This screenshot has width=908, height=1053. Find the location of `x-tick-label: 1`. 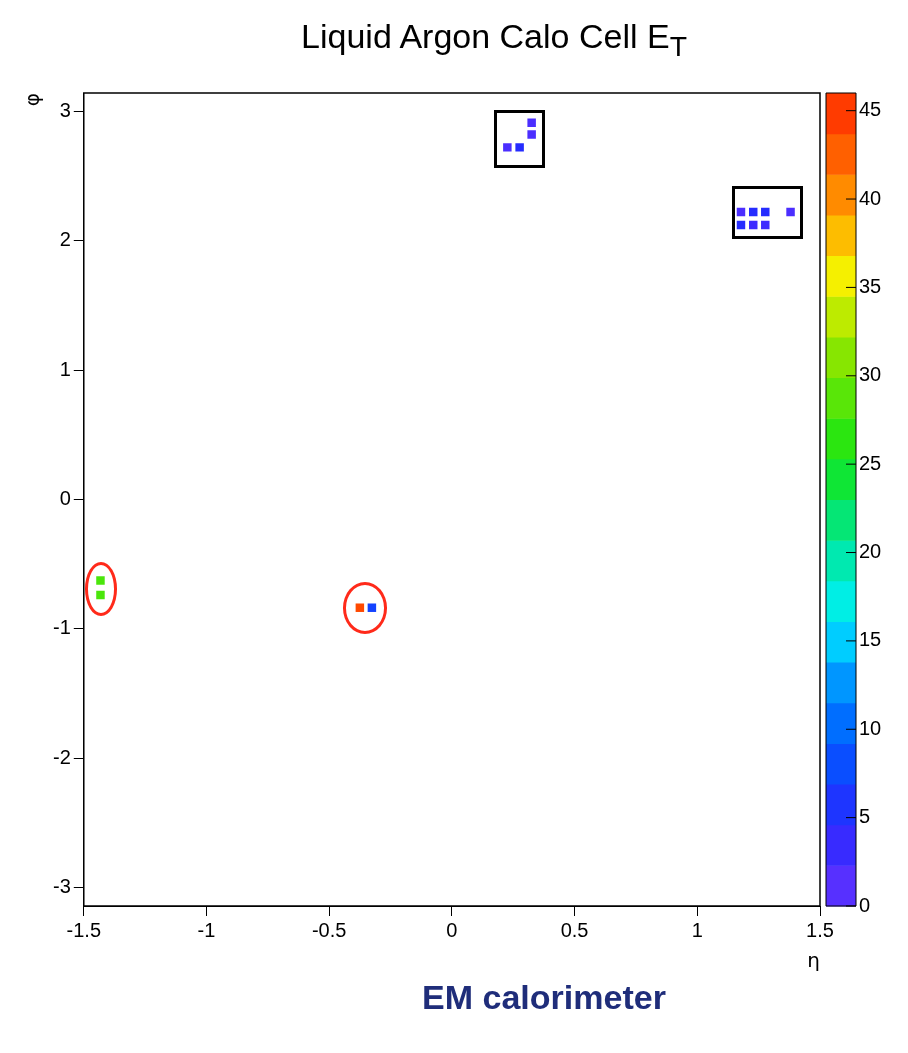

x-tick-label: 1 is located at coordinates (697, 929).